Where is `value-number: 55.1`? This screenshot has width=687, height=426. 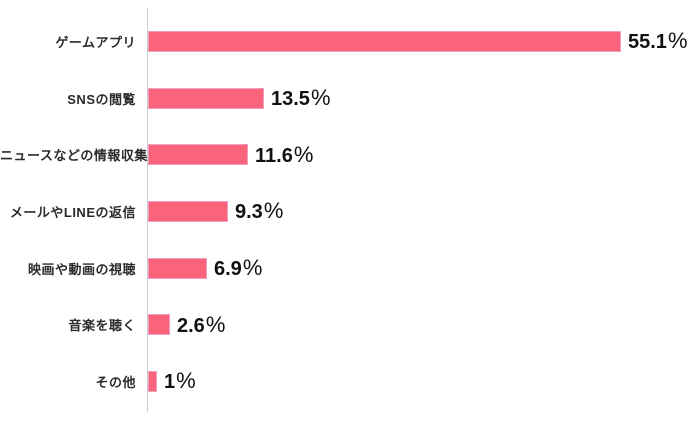
value-number: 55.1 is located at coordinates (647, 42).